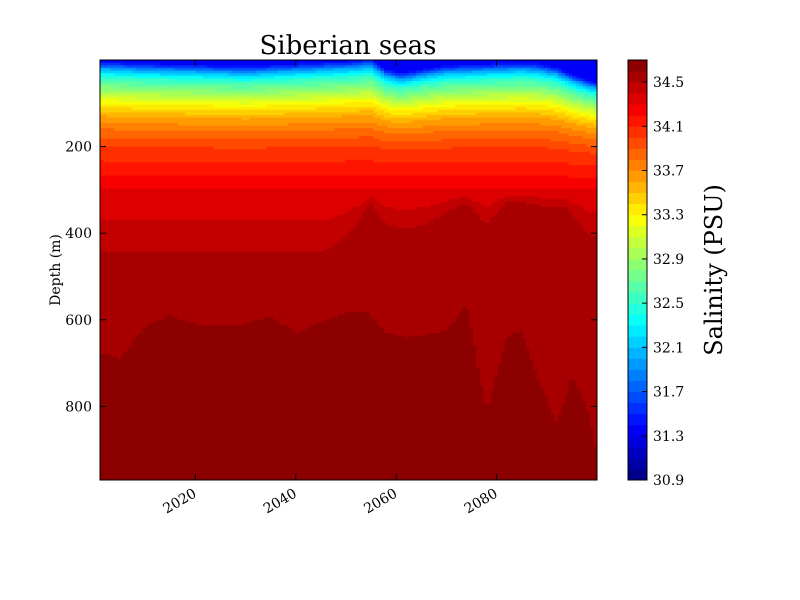 The image size is (800, 600). What do you see at coordinates (655, 274) in the screenshot?
I see `colorbar: 30.9 31.3 31.7 32.1 32.5 32.9 33.3 33.7 34.1 34.5` at bounding box center [655, 274].